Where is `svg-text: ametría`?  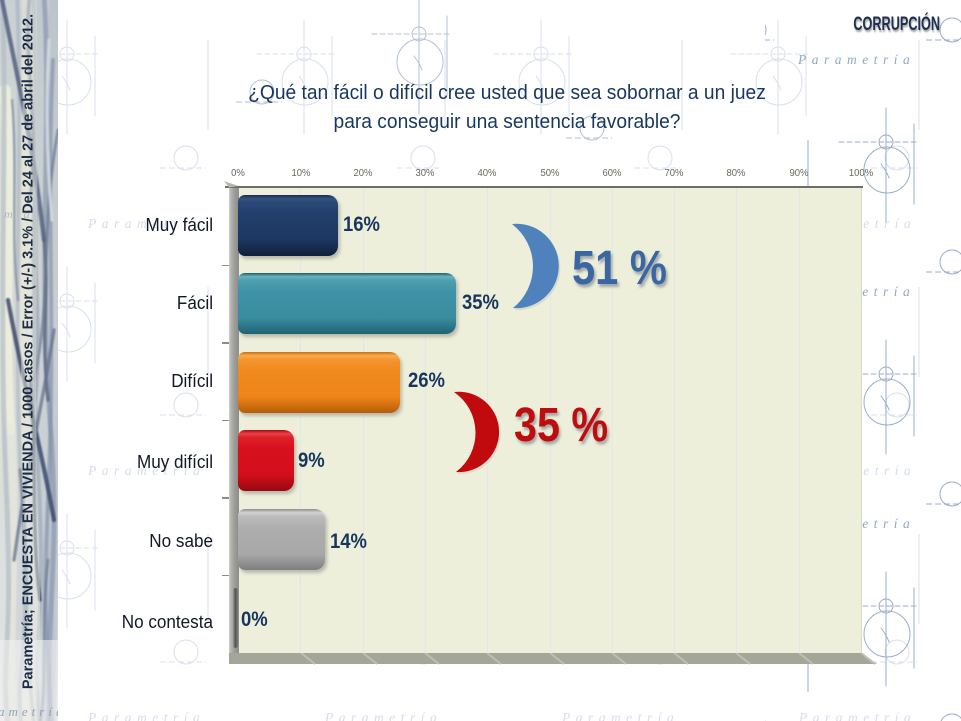
svg-text: ametría is located at coordinates (29, 711).